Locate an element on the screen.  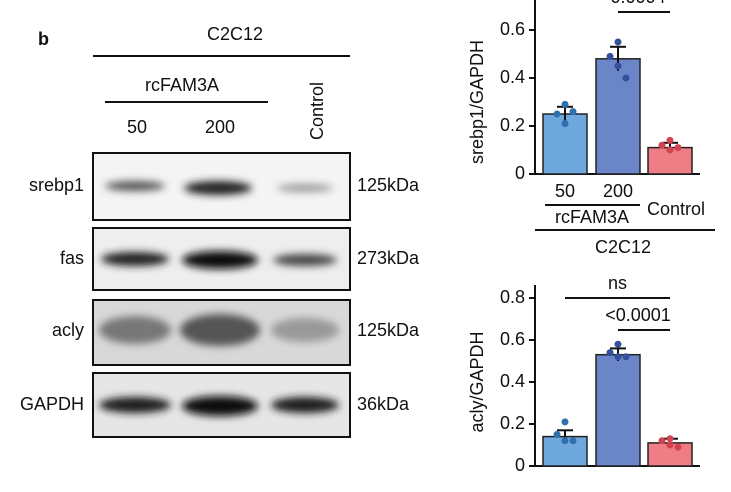
x-tick-label: 200 is located at coordinates (618, 191).